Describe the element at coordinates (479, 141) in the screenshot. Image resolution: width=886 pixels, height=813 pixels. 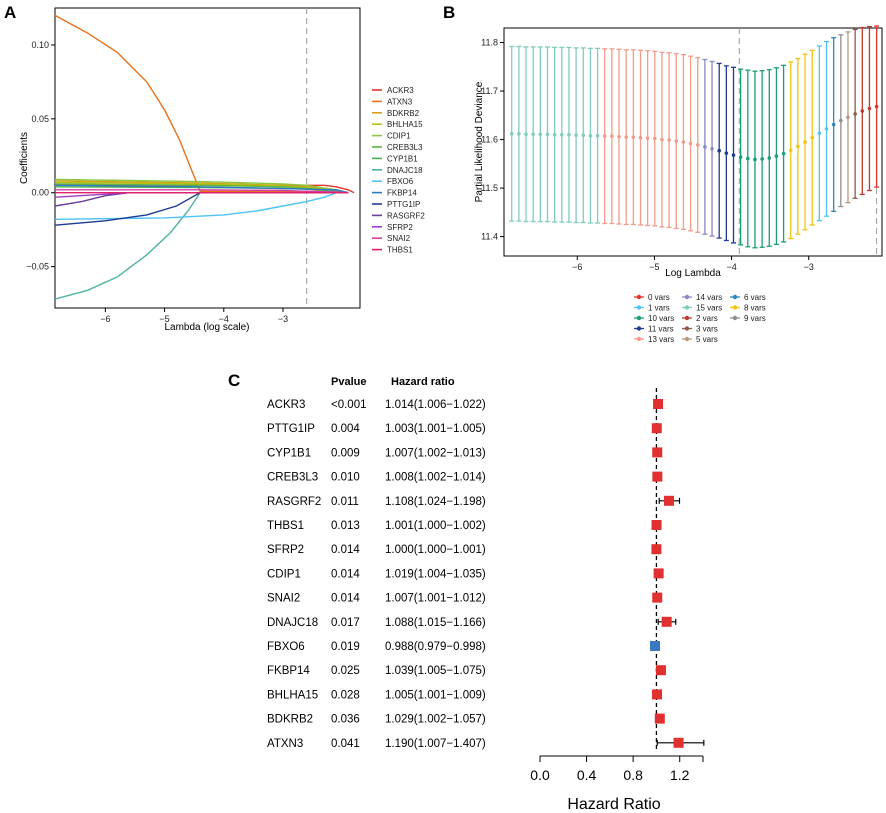
I see `panel-b-y-label: Partial Likelihood Deviance` at that location.